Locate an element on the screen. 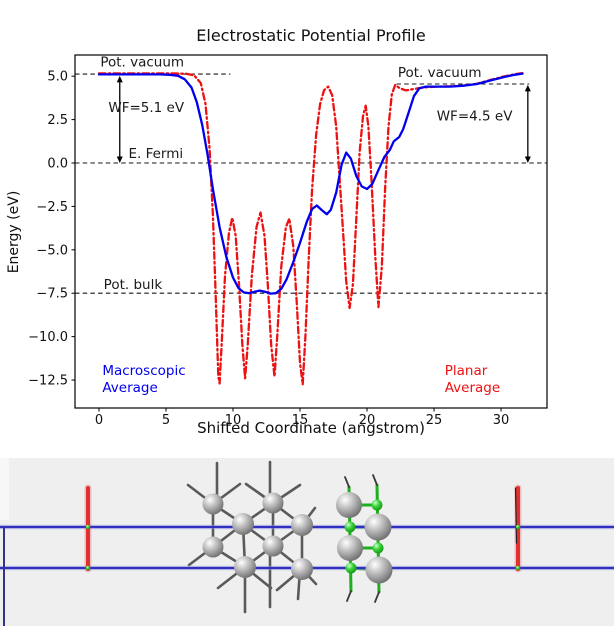  annotation-macroscopic-average: Macroscopic Average is located at coordinates (143, 379).